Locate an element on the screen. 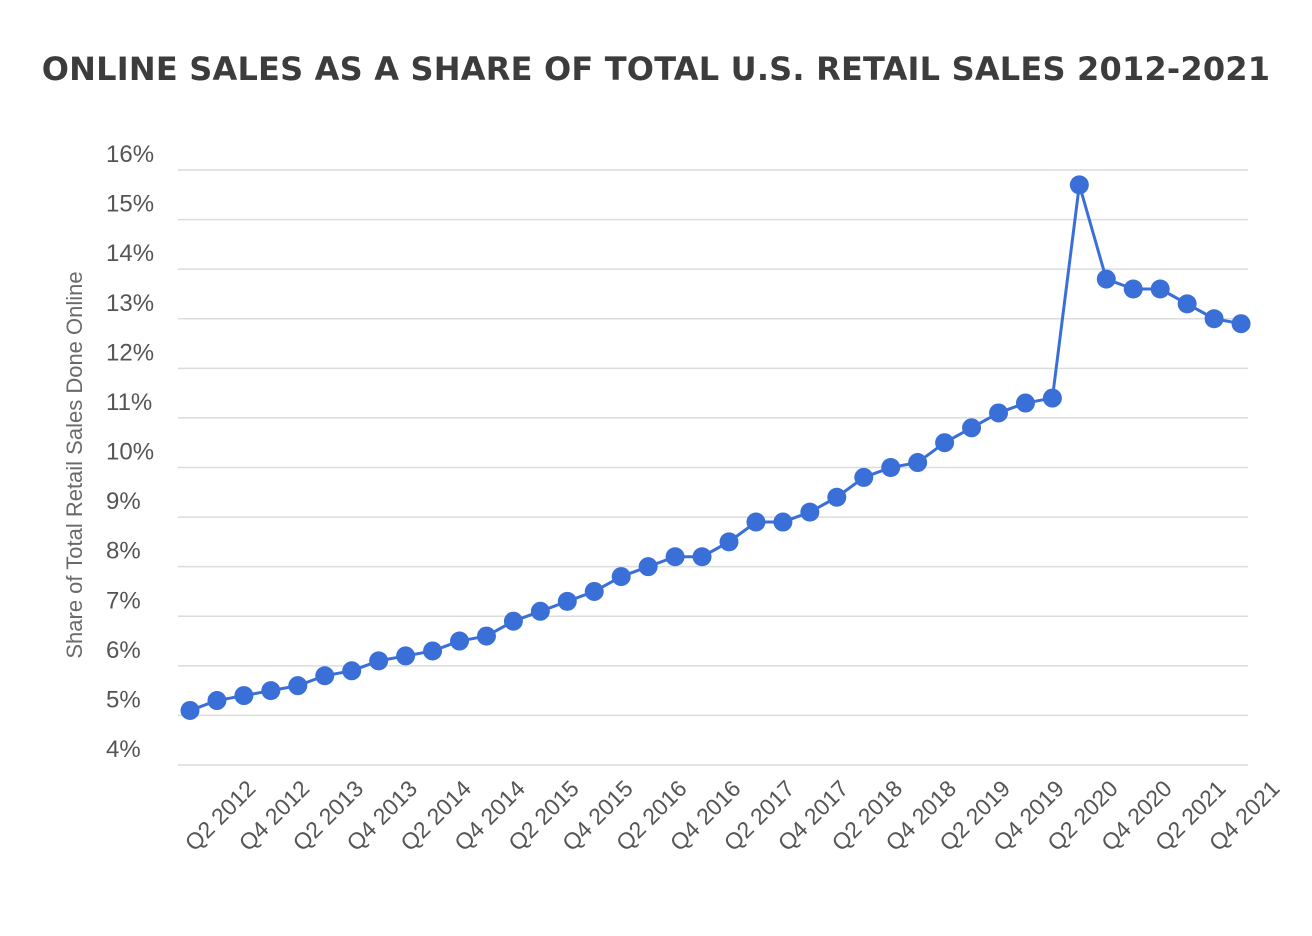 This screenshot has width=1312, height=936. y-tick-label: 8% is located at coordinates (123, 551).